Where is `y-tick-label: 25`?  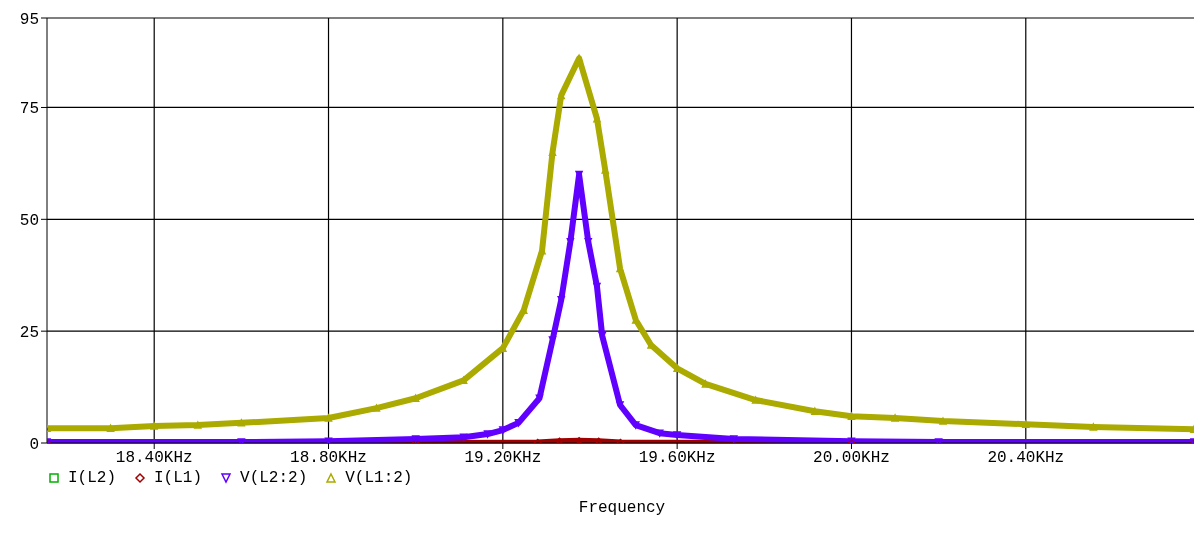
y-tick-label: 25 is located at coordinates (29, 332).